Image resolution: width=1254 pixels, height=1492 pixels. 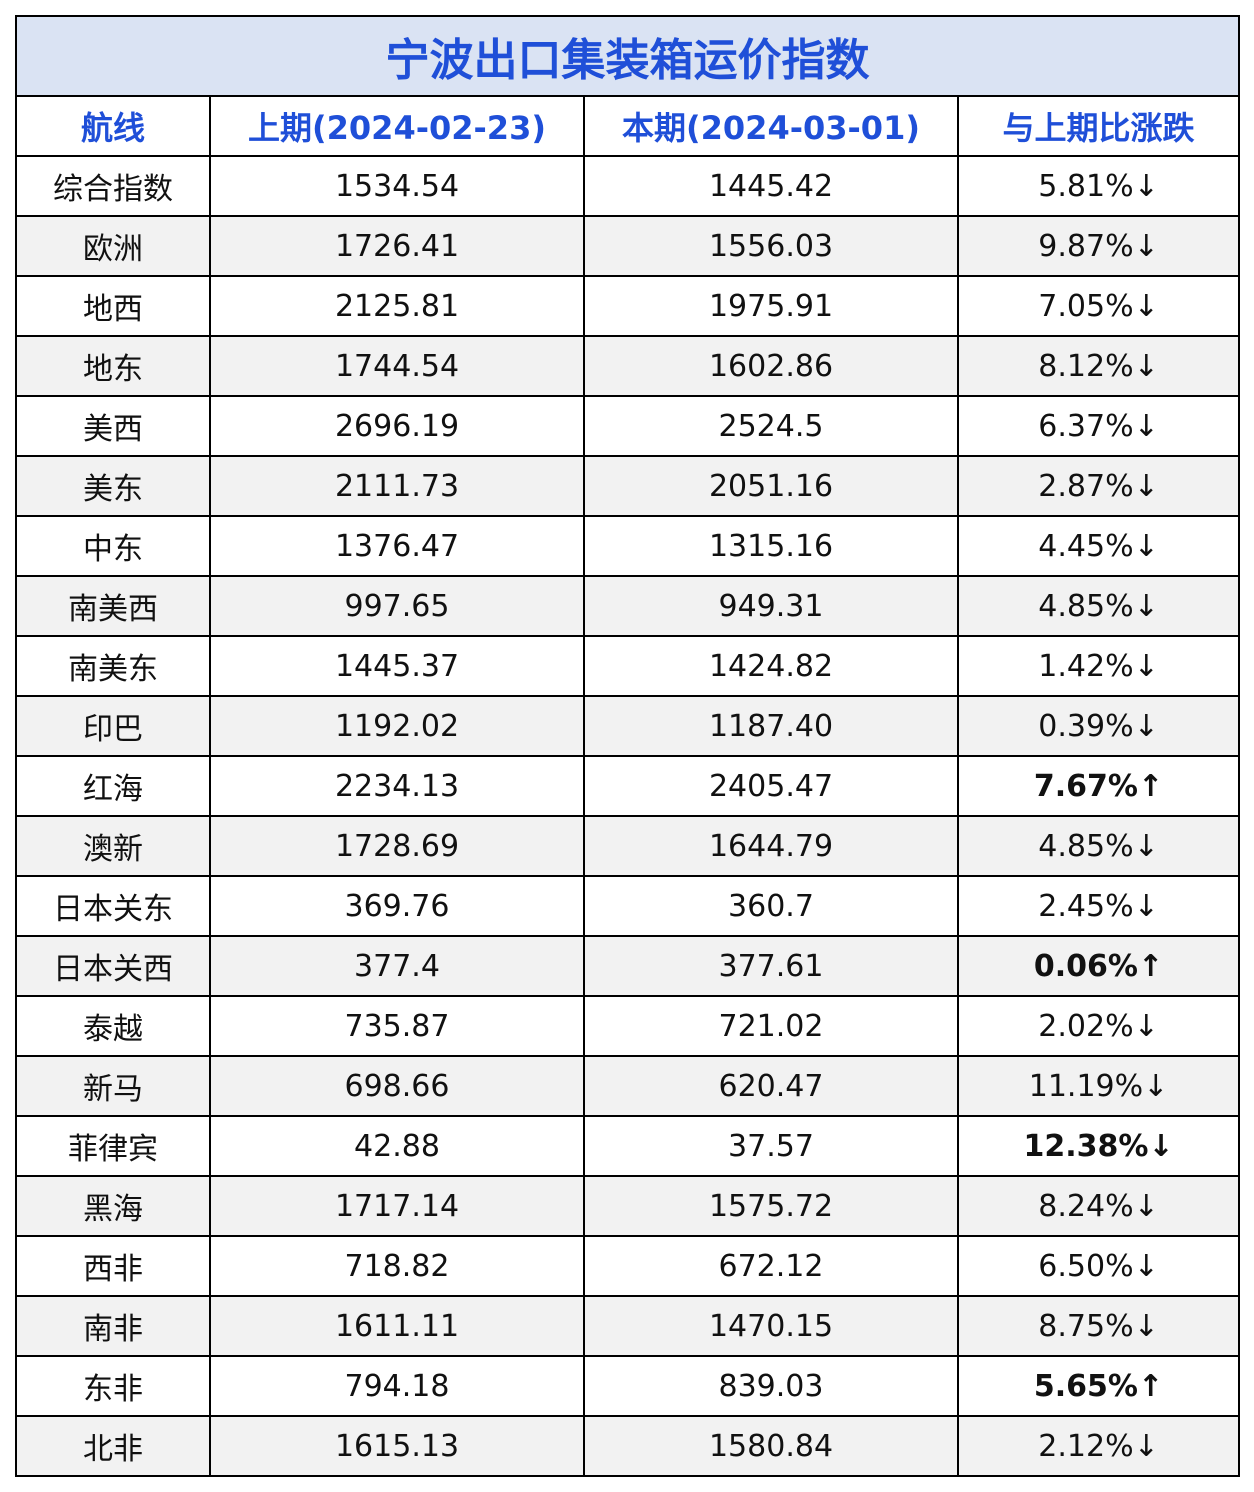 I want to click on route-cell: 欧洲, so click(x=113, y=246).